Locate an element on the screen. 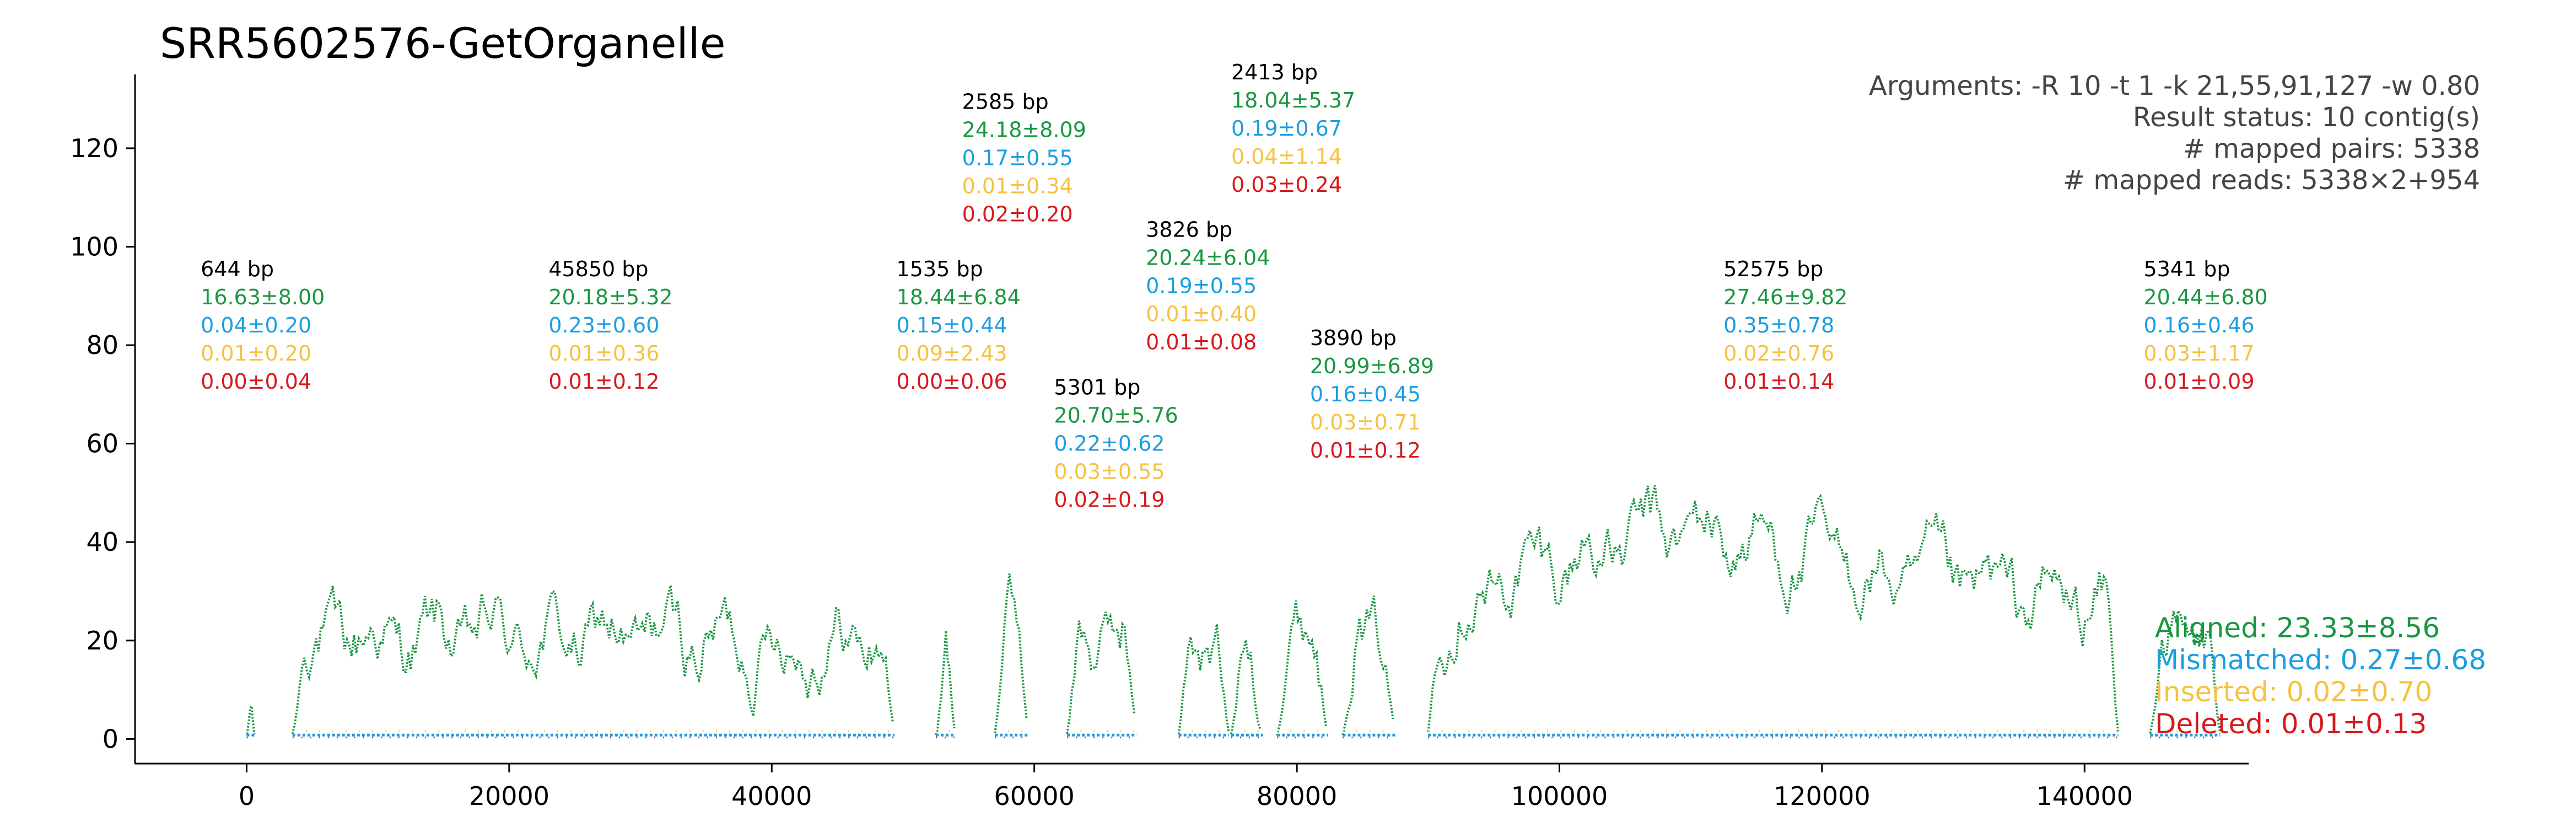  contig-mismatched-text: 0.35±0.78 is located at coordinates (1779, 325).